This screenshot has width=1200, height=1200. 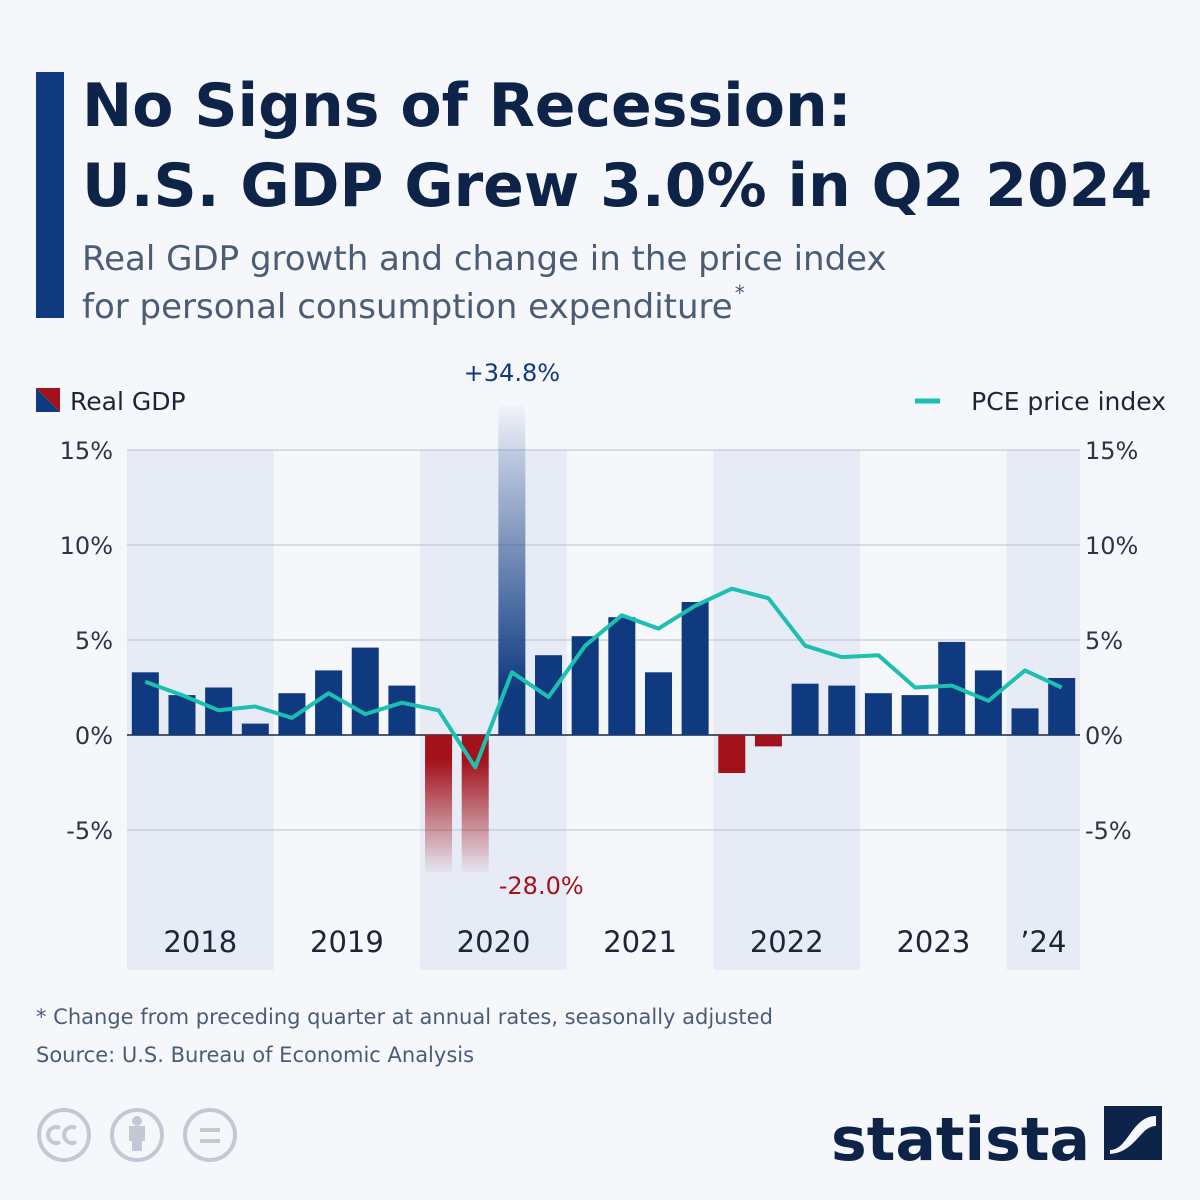 I want to click on x-group-label: 2020, so click(x=494, y=942).